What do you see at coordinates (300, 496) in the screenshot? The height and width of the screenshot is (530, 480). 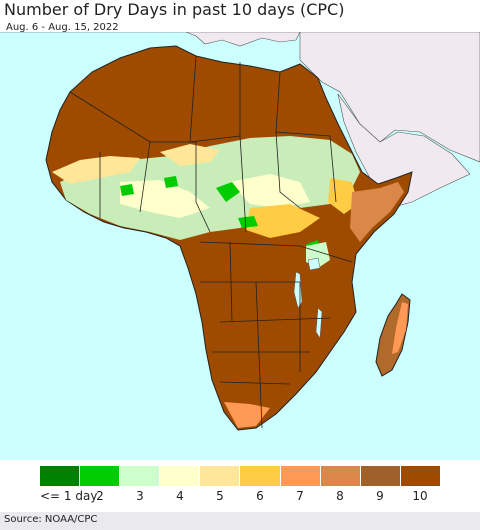 I see `legend-label: 7` at bounding box center [300, 496].